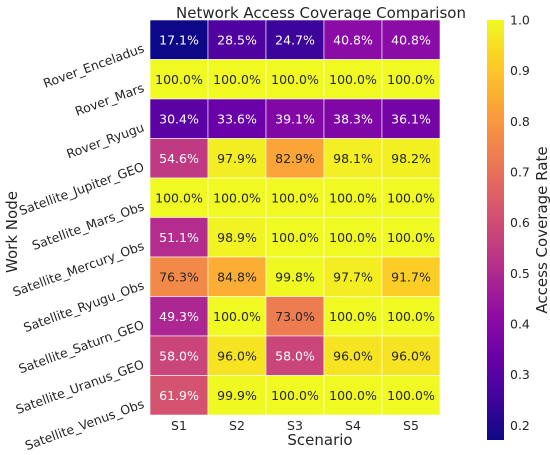  I want to click on x-tick-labels: S1 S2 S3 S4 S5, so click(295, 425).